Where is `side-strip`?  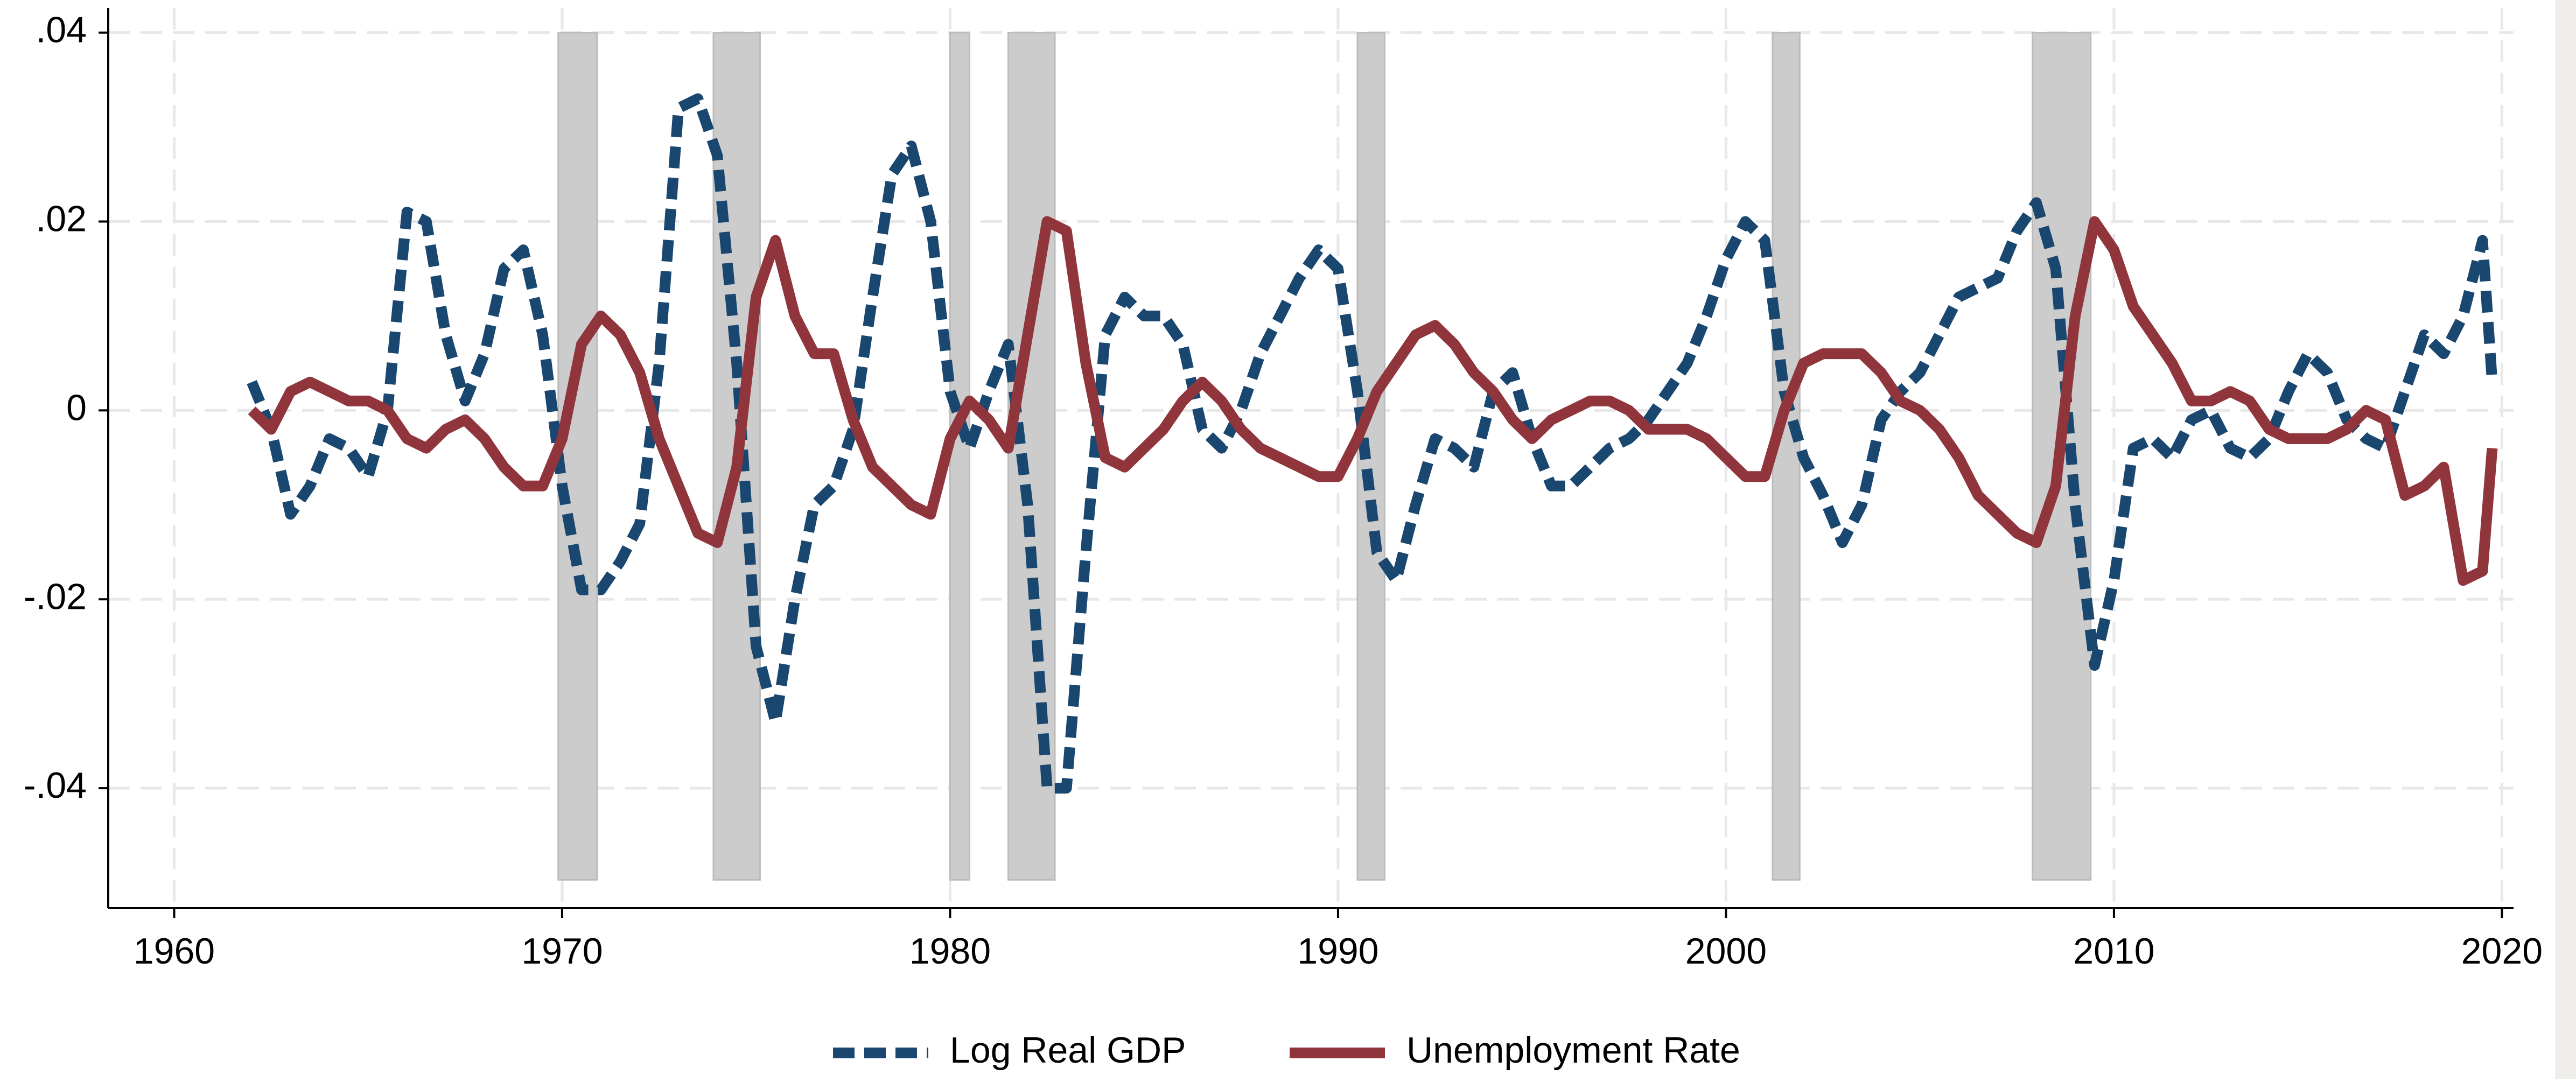
side-strip is located at coordinates (2565, 539).